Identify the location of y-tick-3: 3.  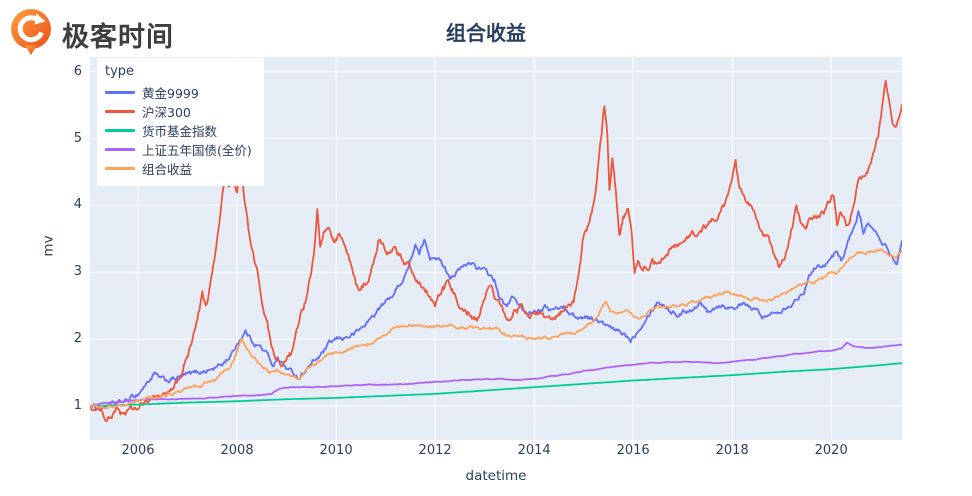
(77, 272).